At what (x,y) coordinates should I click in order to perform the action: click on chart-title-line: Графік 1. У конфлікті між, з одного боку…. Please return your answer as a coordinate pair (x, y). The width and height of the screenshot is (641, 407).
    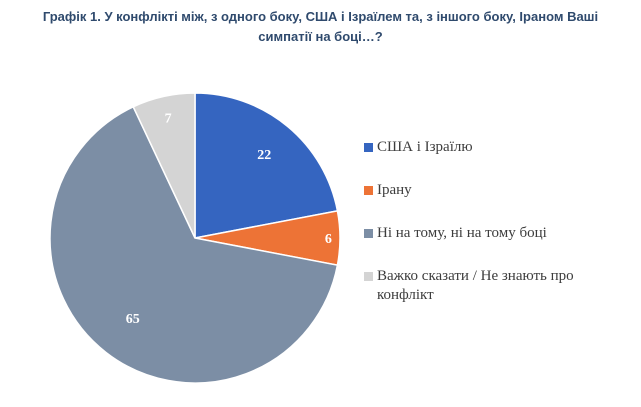
    Looking at the image, I should click on (320, 16).